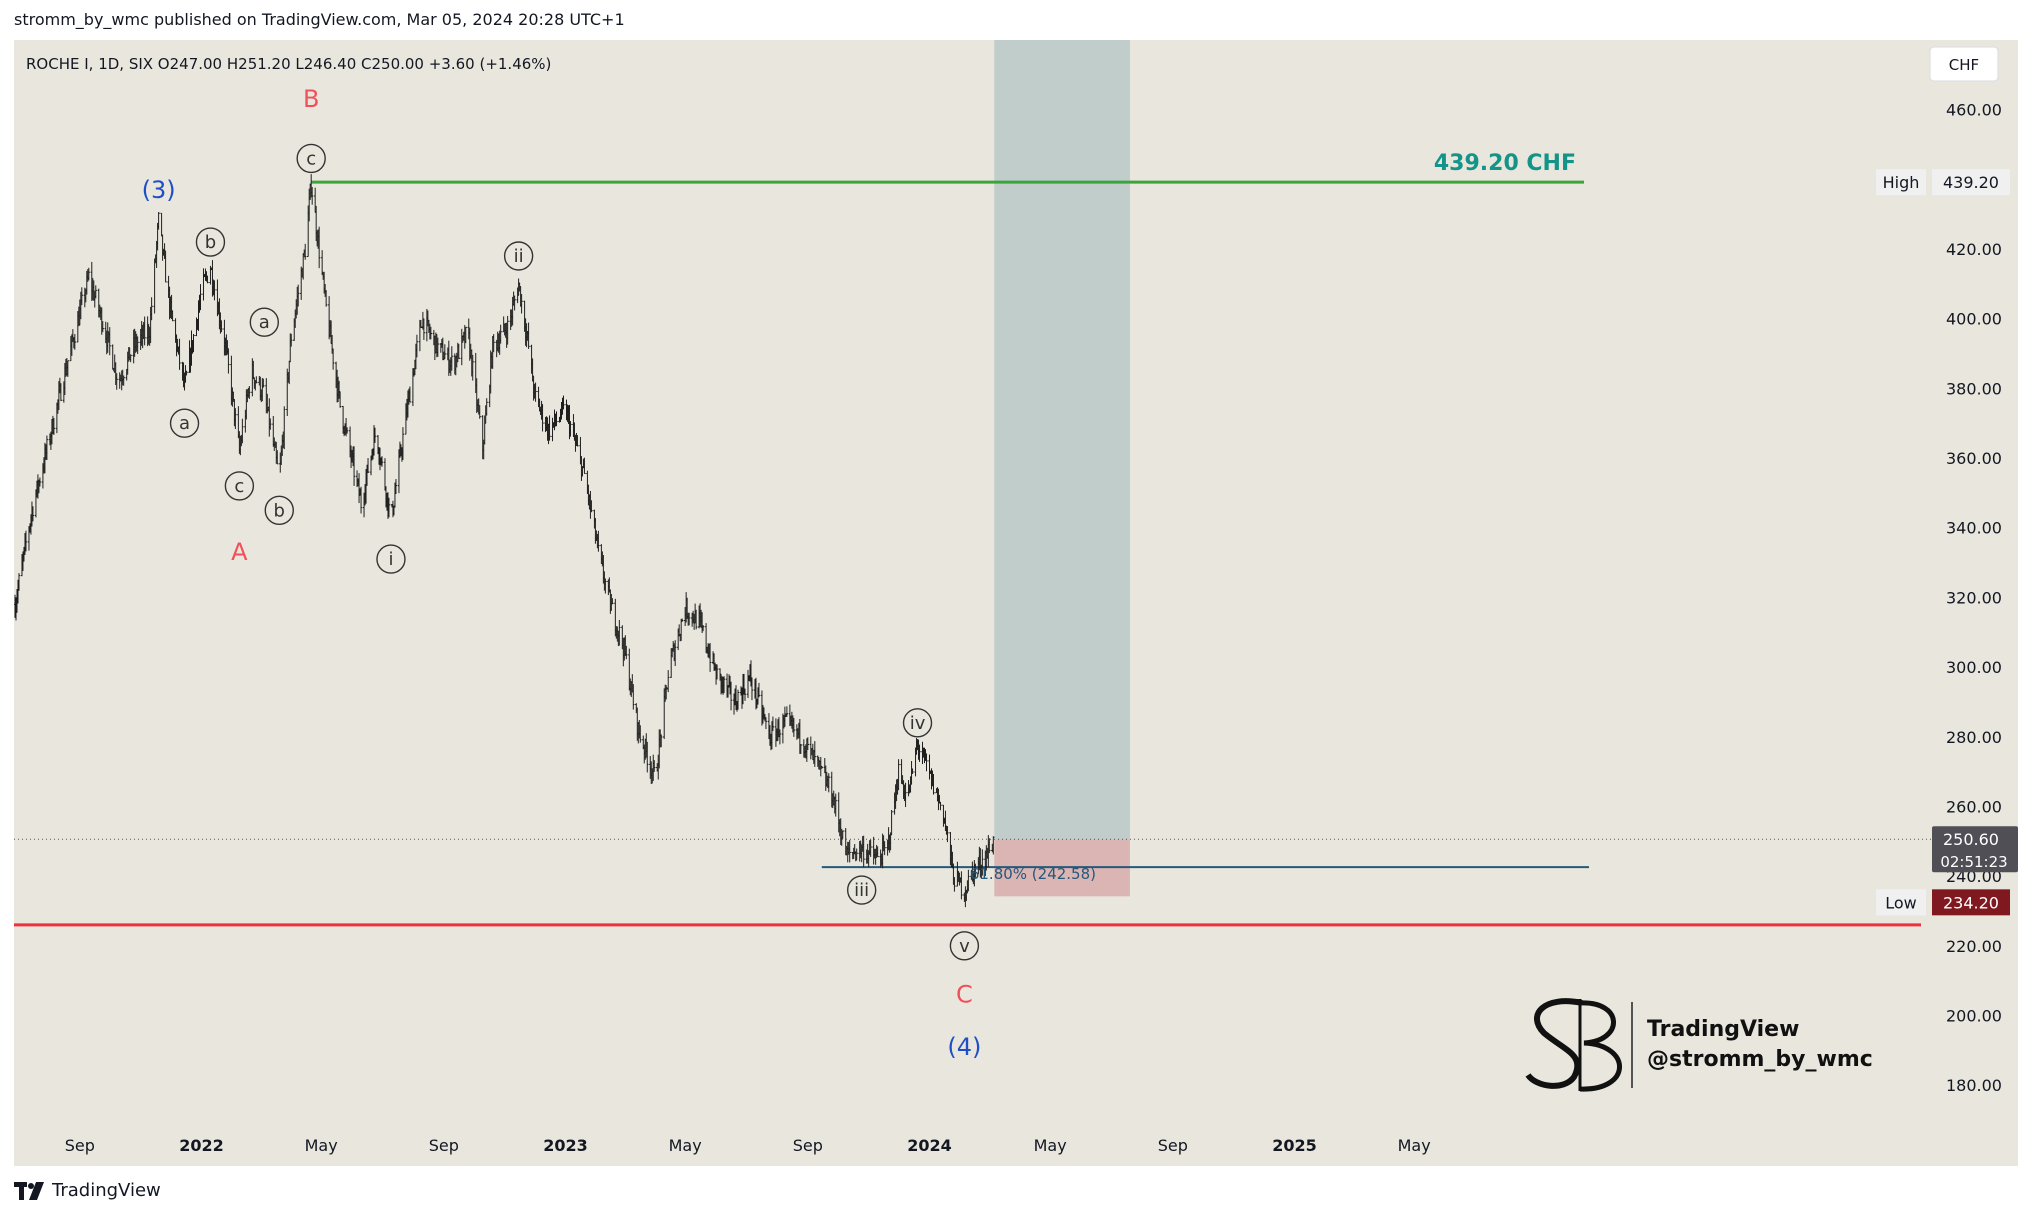  What do you see at coordinates (1974, 458) in the screenshot?
I see `price-tick-label: 360.00` at bounding box center [1974, 458].